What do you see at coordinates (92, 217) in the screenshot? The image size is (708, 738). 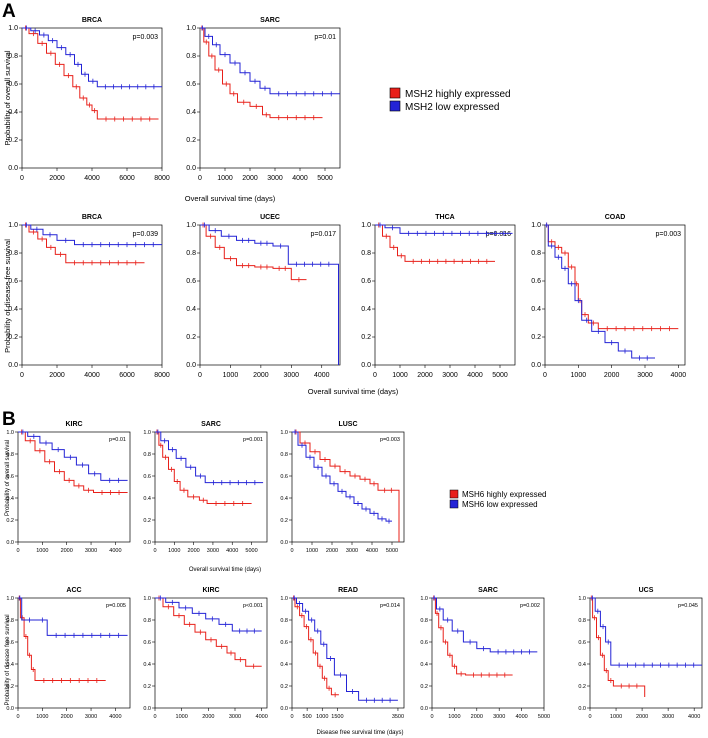 I see `chart-title: BRCA` at bounding box center [92, 217].